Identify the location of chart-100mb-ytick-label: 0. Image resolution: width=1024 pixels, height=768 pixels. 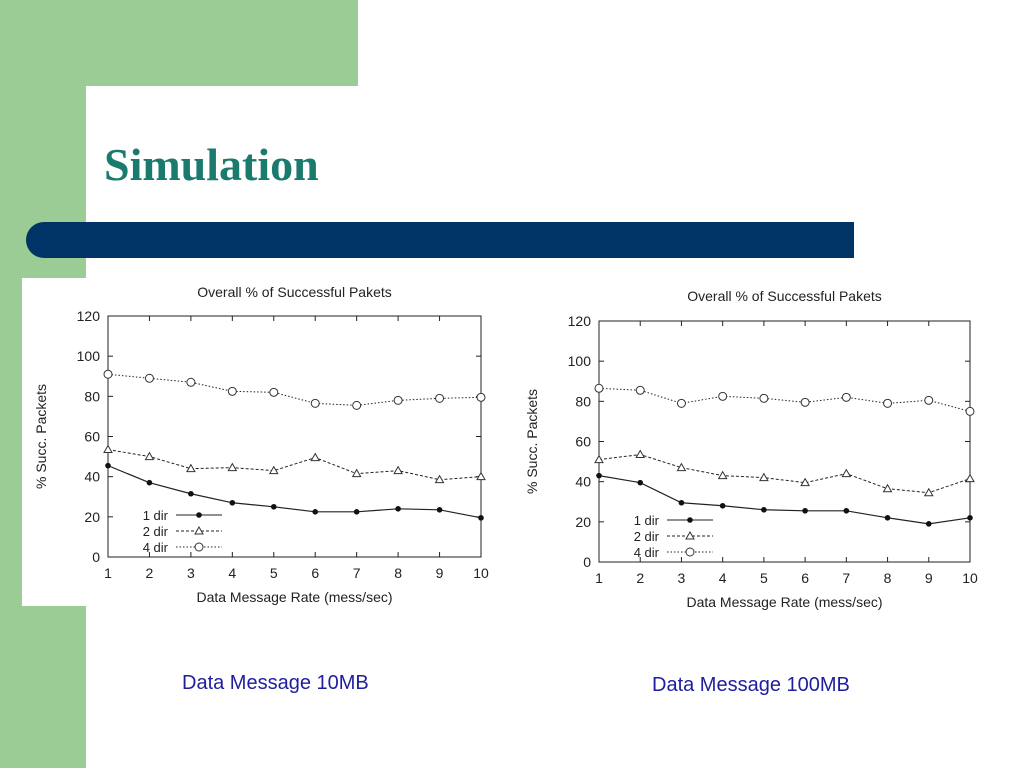
(587, 562).